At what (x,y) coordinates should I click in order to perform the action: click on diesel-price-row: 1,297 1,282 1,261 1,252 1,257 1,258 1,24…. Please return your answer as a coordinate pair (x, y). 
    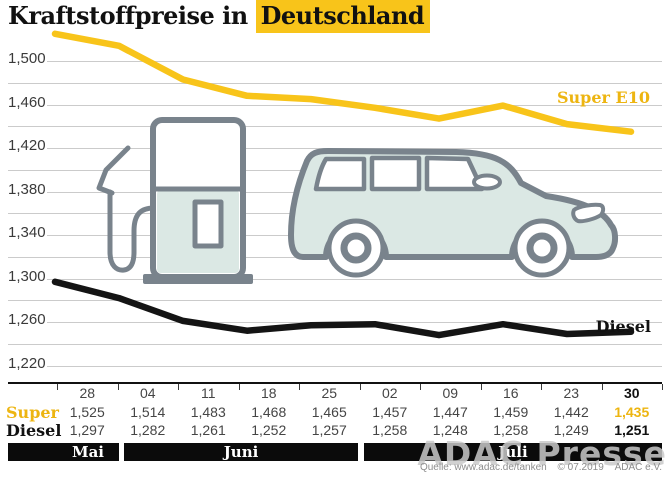
    Looking at the image, I should click on (359, 430).